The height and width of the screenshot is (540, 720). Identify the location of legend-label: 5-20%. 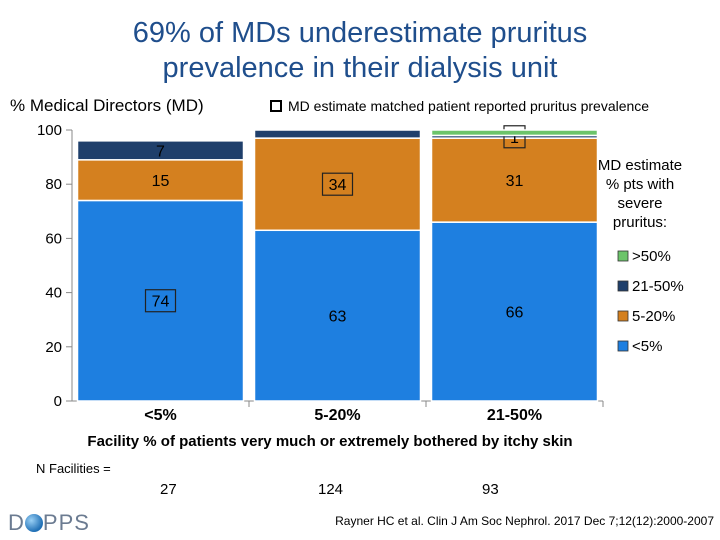
(653, 316).